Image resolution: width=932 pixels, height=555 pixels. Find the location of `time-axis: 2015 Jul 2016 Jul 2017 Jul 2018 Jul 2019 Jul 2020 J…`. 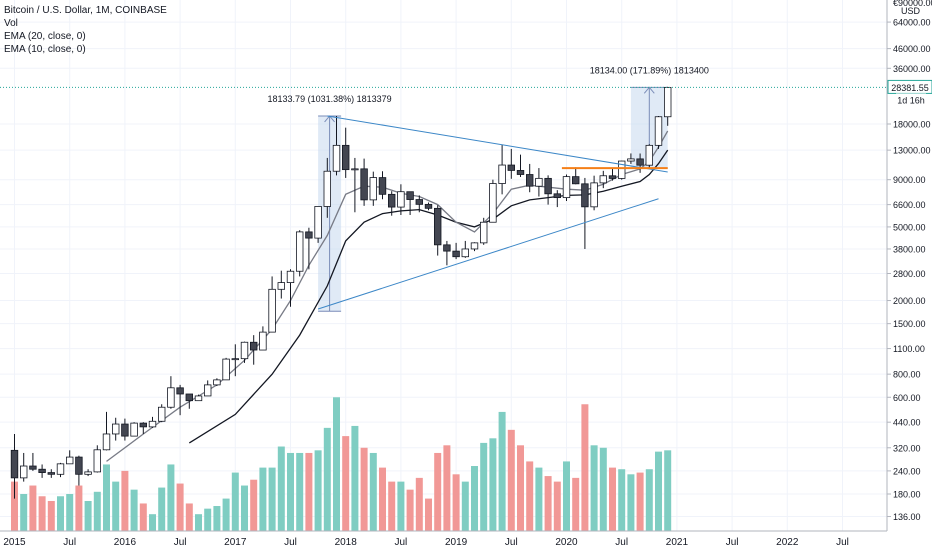

time-axis: 2015 Jul 2016 Jul 2017 Jul 2018 Jul 2019 Jul 2020 J… is located at coordinates (443, 539).